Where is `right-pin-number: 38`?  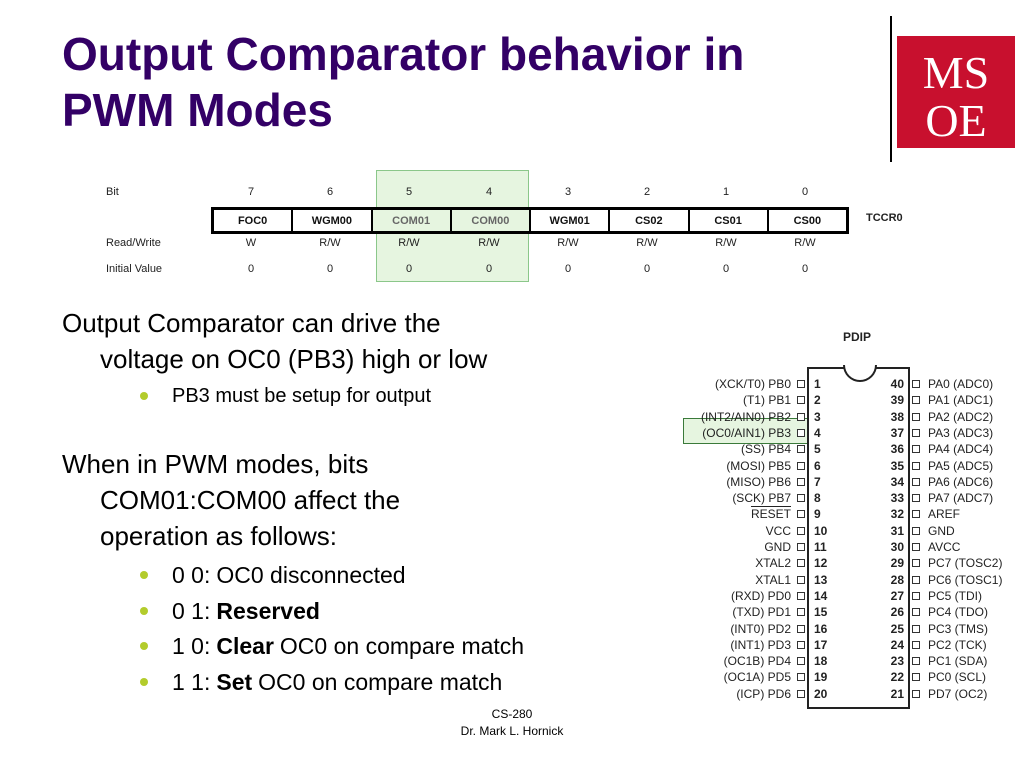
right-pin-number: 38 is located at coordinates (897, 416).